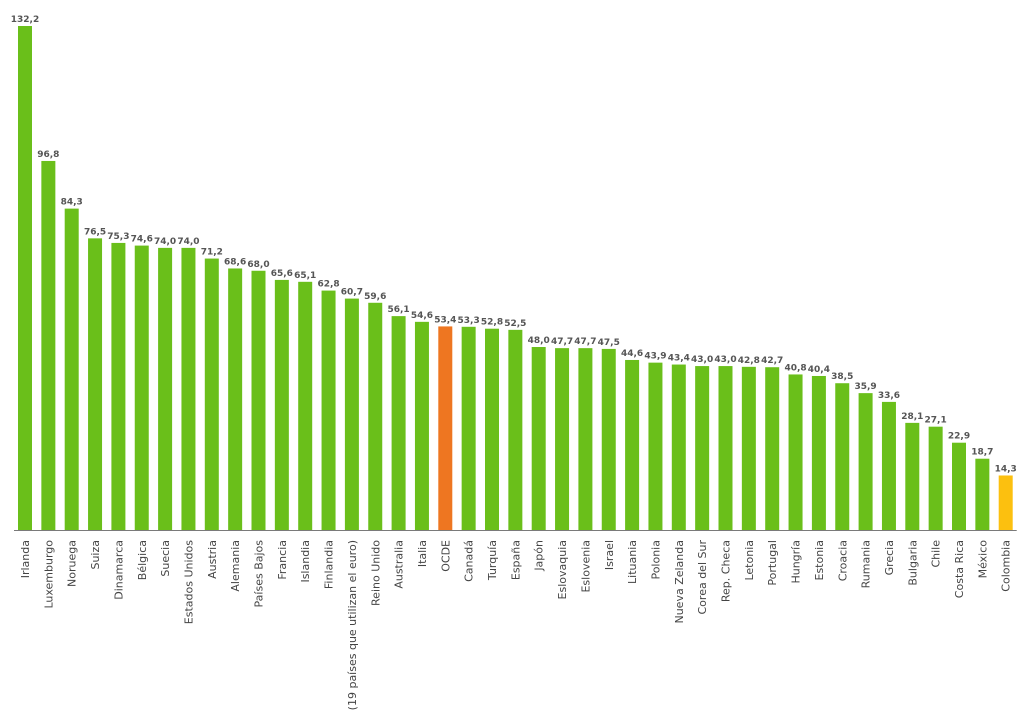 This screenshot has height=717, width=1024. What do you see at coordinates (702, 448) in the screenshot?
I see `bar-corea-del-sur` at bounding box center [702, 448].